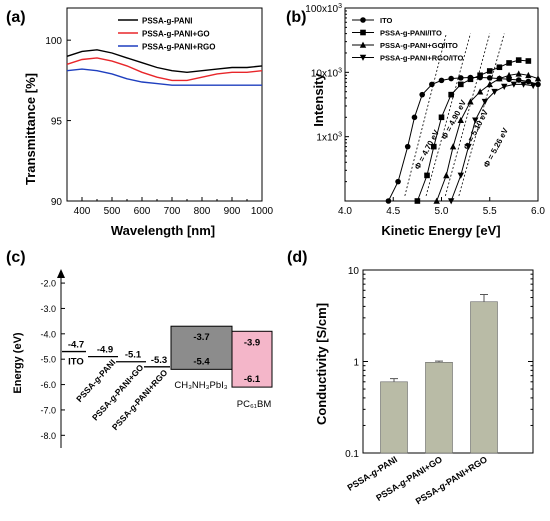  What do you see at coordinates (105, 350) in the screenshot?
I see `panel-c-level-value: -4.9` at bounding box center [105, 350].